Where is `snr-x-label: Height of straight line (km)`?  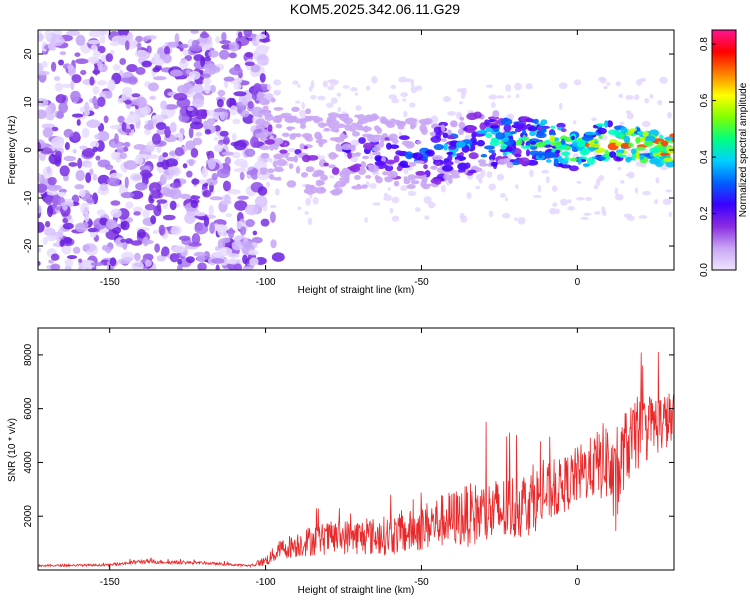 snr-x-label: Height of straight line (km) is located at coordinates (356, 590).